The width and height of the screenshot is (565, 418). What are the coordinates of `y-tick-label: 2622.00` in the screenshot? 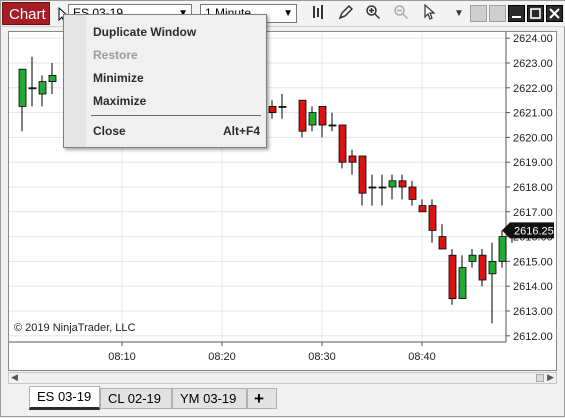 It's located at (533, 89).